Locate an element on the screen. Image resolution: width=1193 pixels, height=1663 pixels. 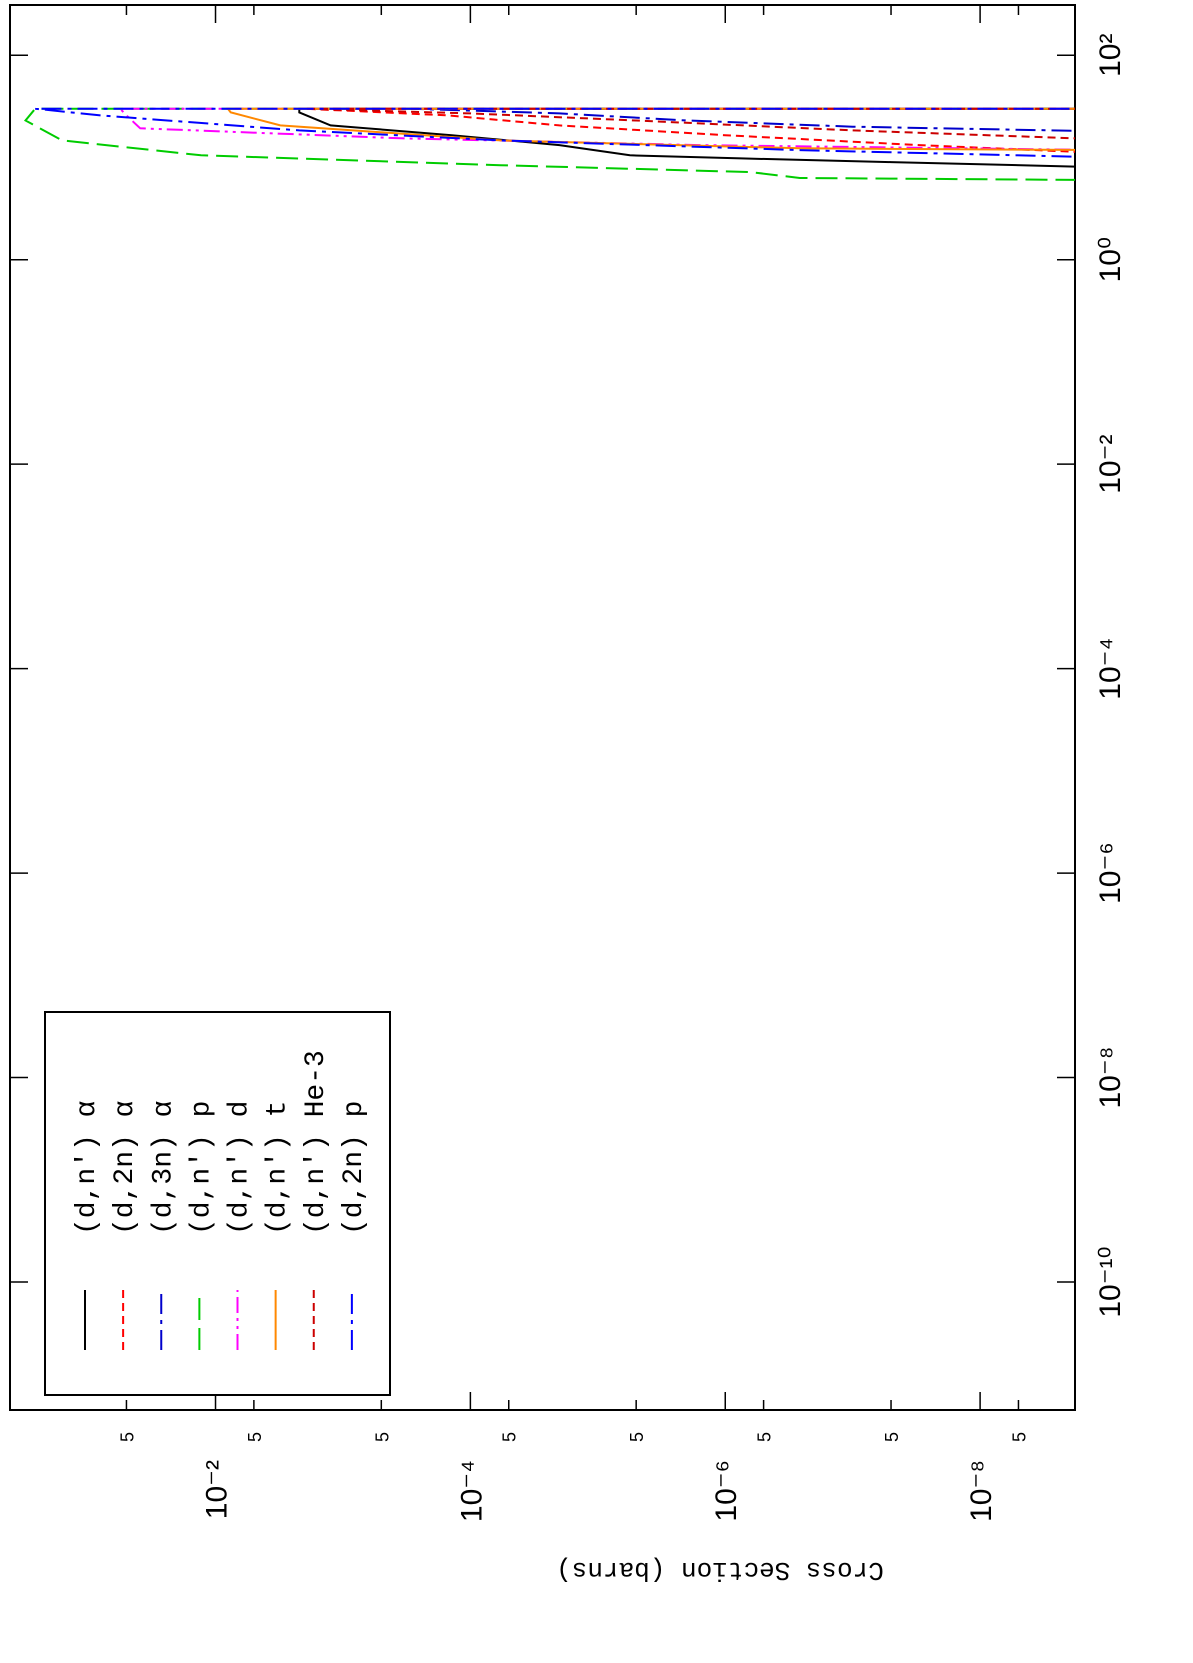
x-tick-label: 10⁻⁶ is located at coordinates (1110, 873).